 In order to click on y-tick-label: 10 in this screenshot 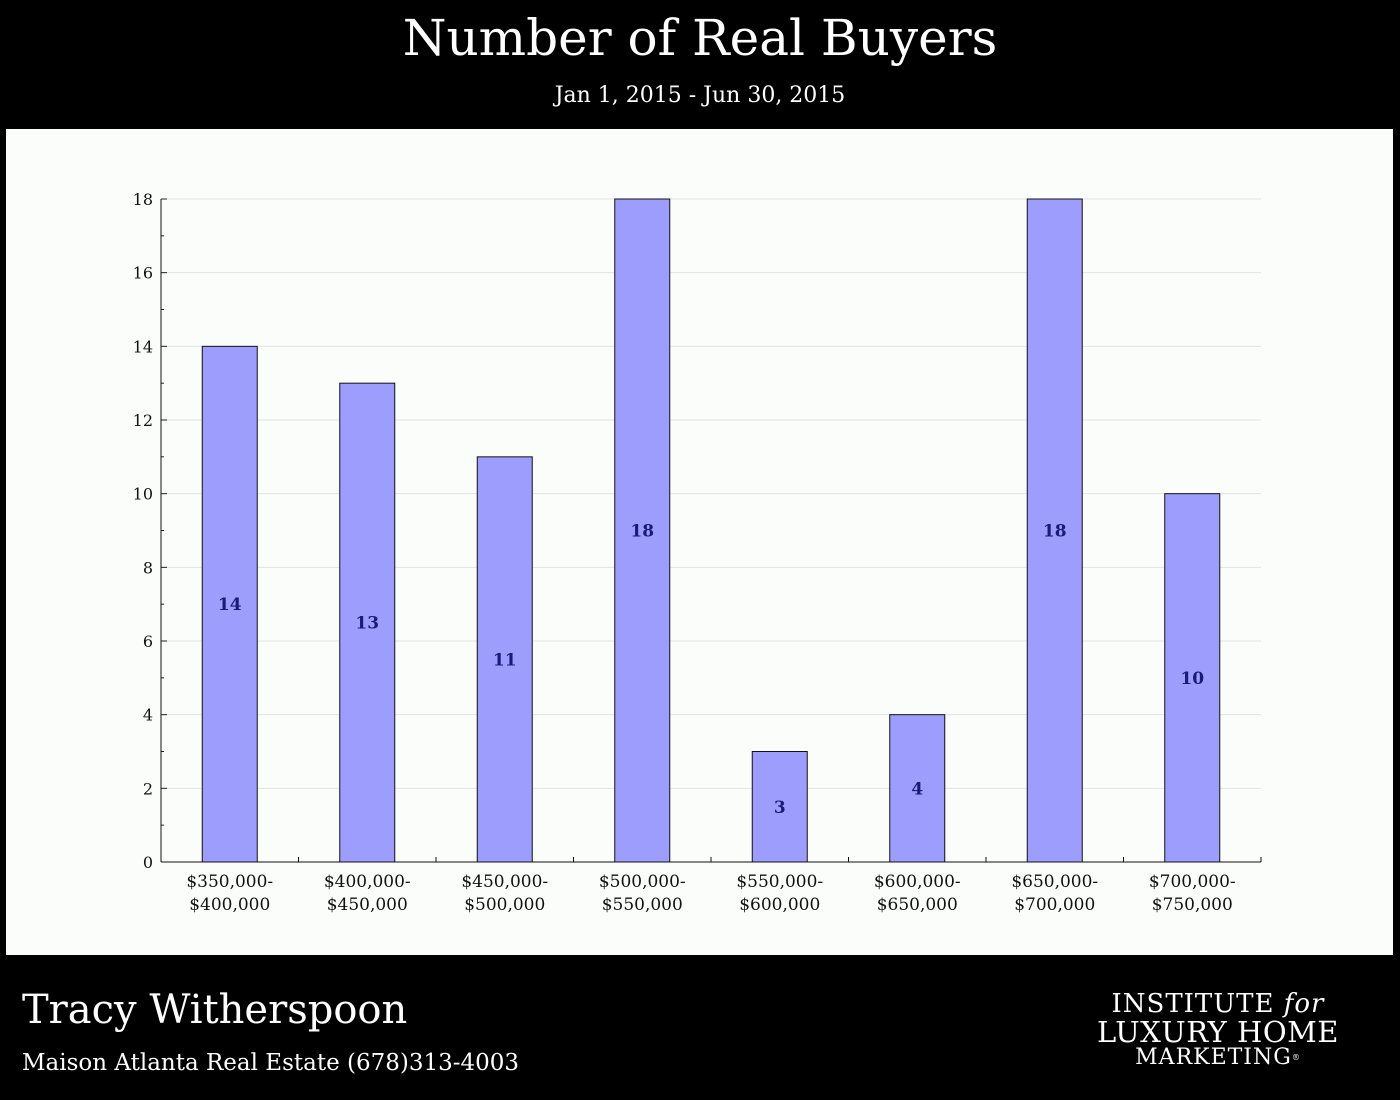, I will do `click(143, 494)`.